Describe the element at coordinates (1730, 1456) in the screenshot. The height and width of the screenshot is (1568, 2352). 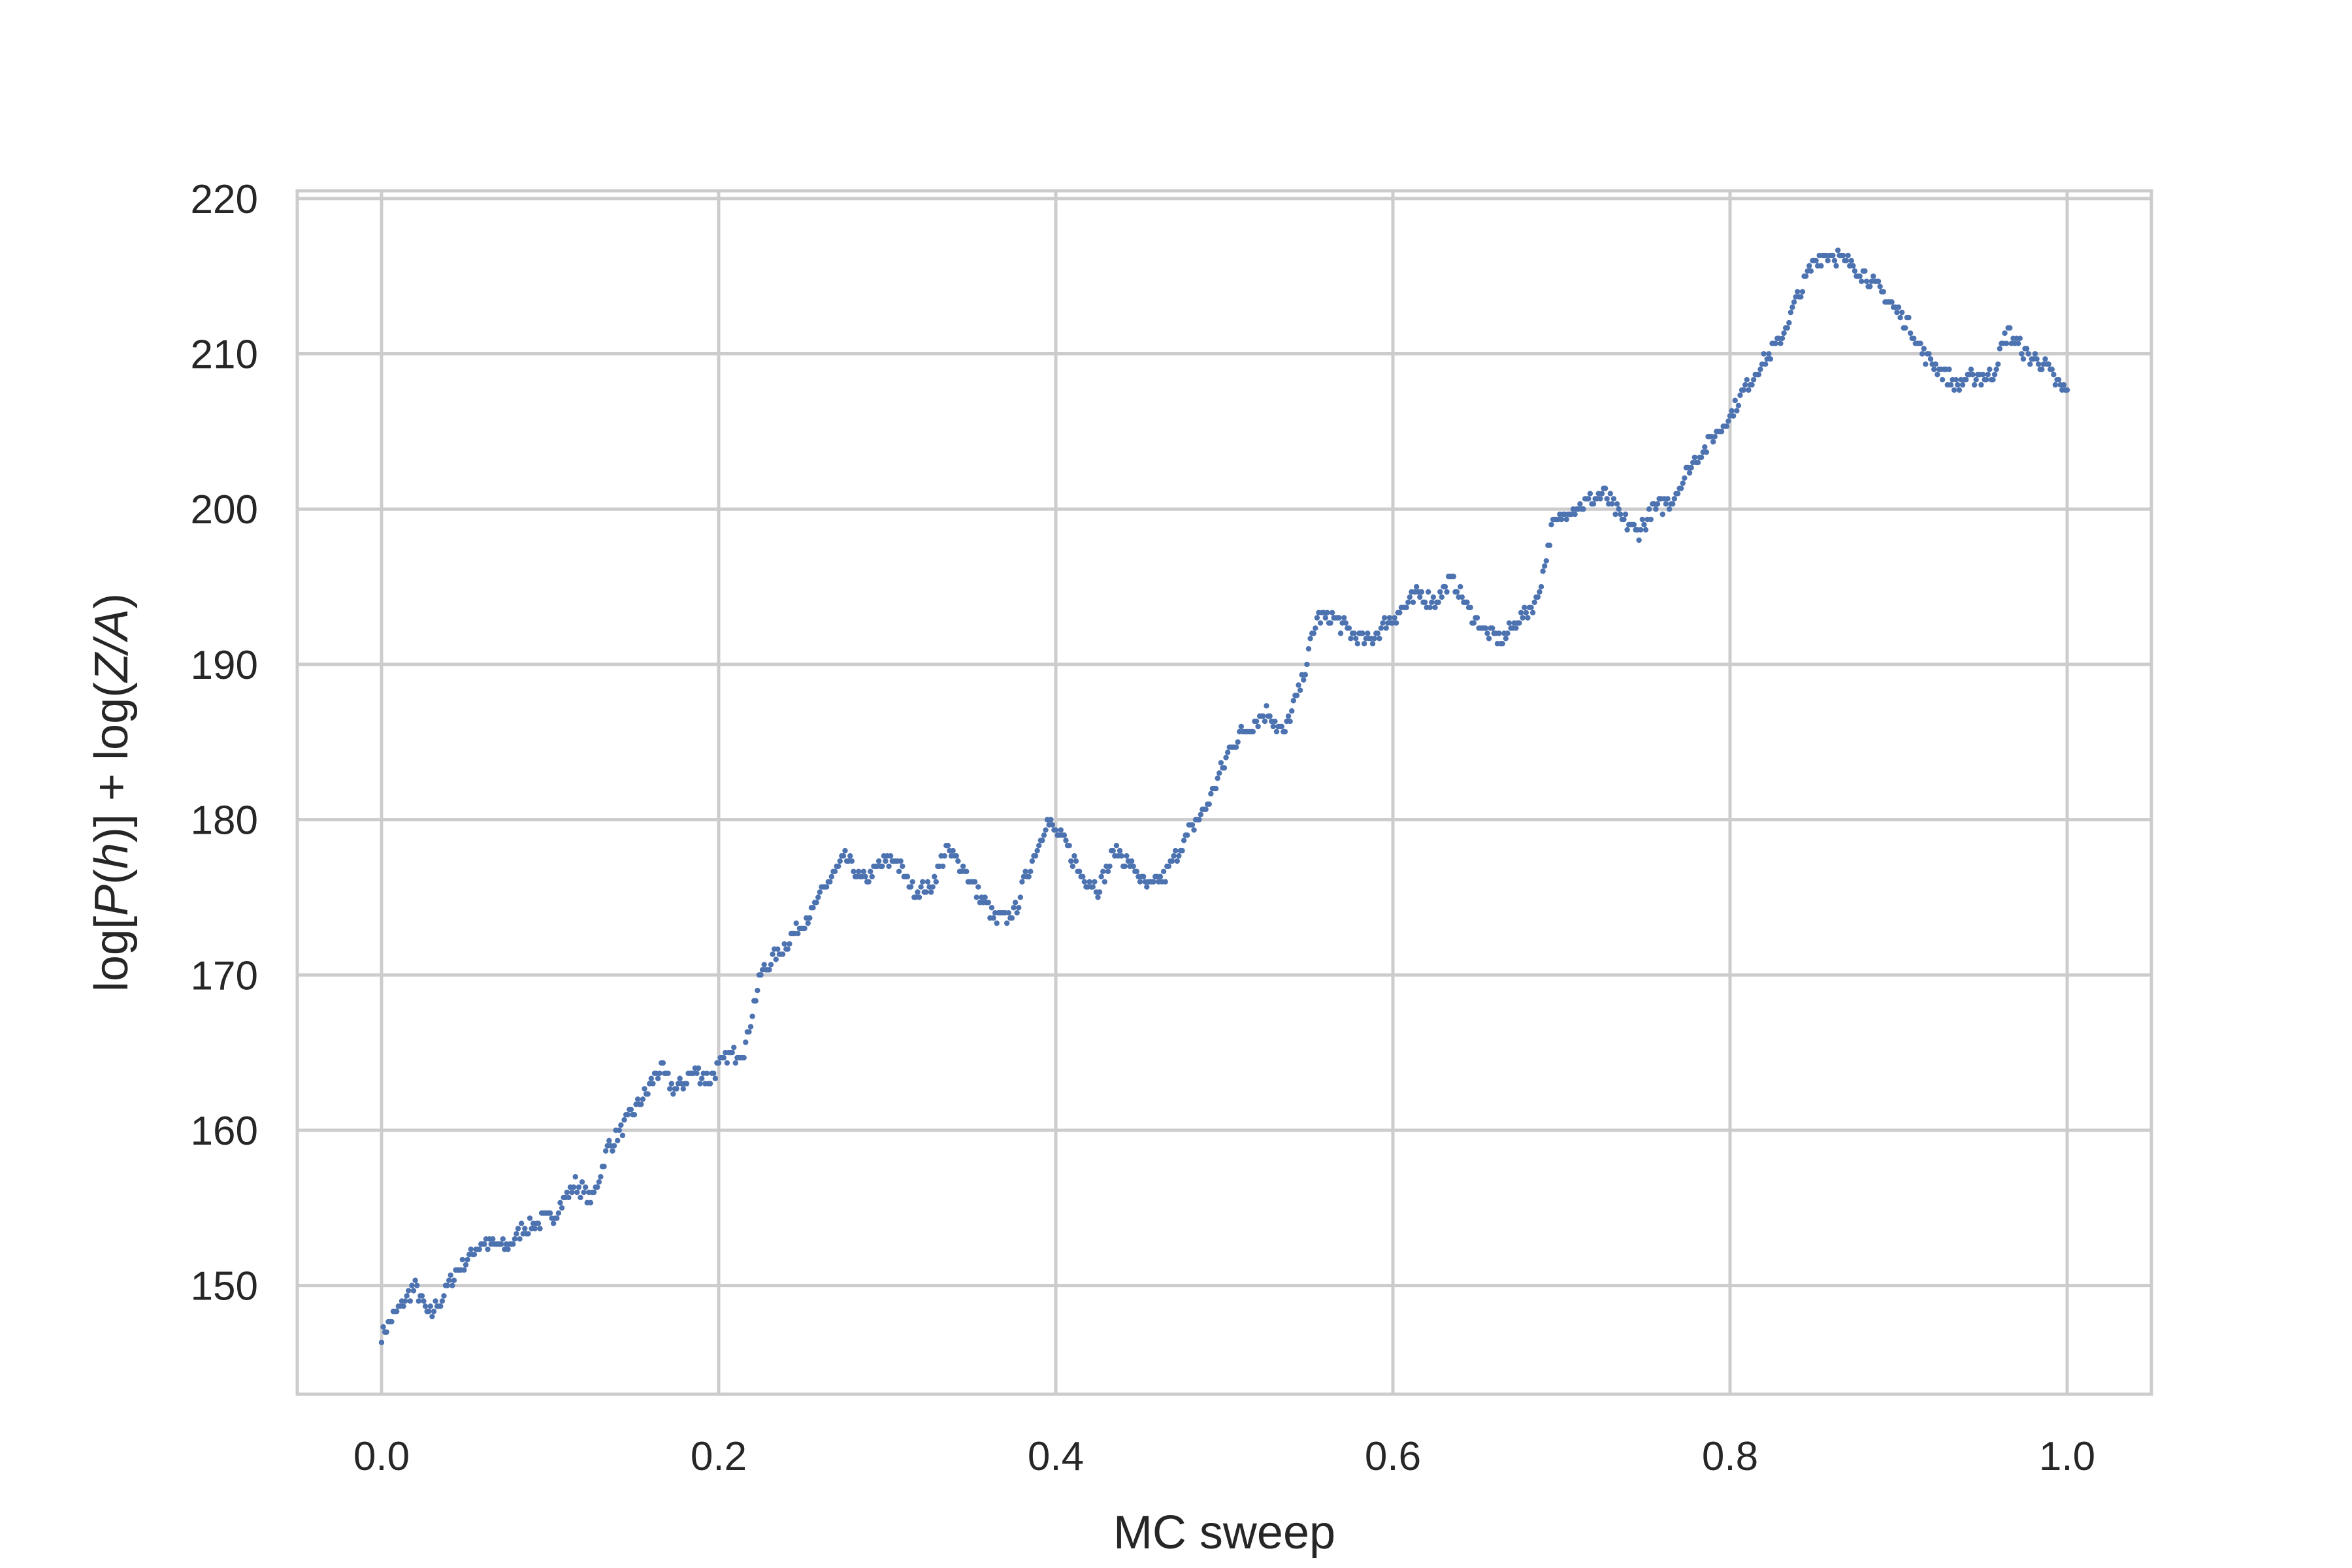
I see `x-tick-label: 0.8` at that location.